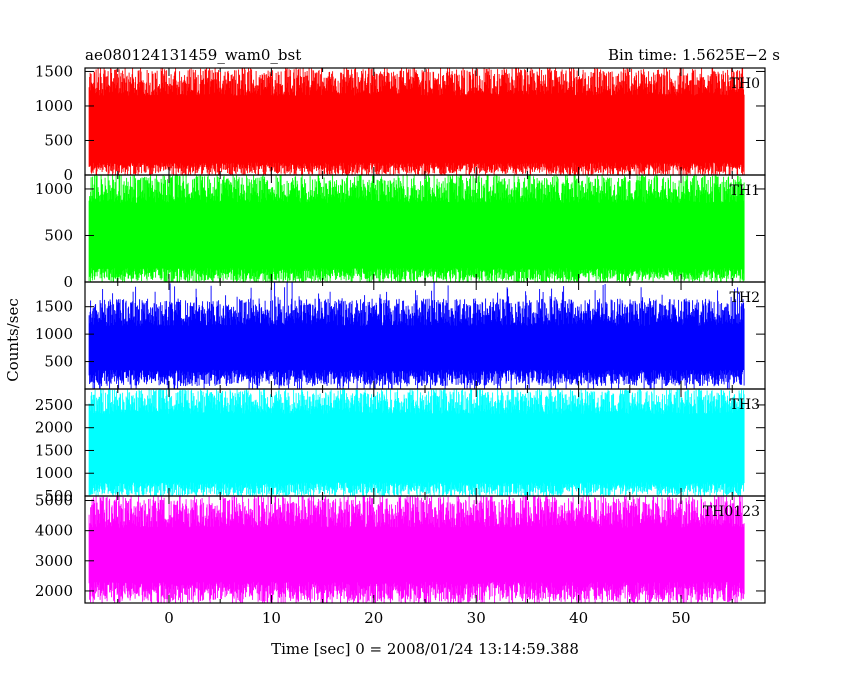  Describe the element at coordinates (416, 335) in the screenshot. I see `series-th2` at that location.